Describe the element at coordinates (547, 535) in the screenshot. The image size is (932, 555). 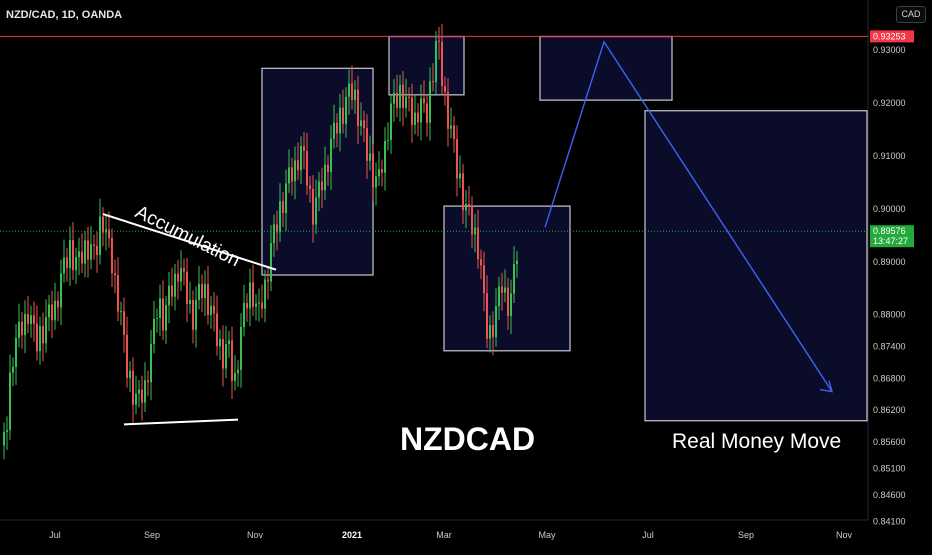
I see `time-axis-label: May` at that location.